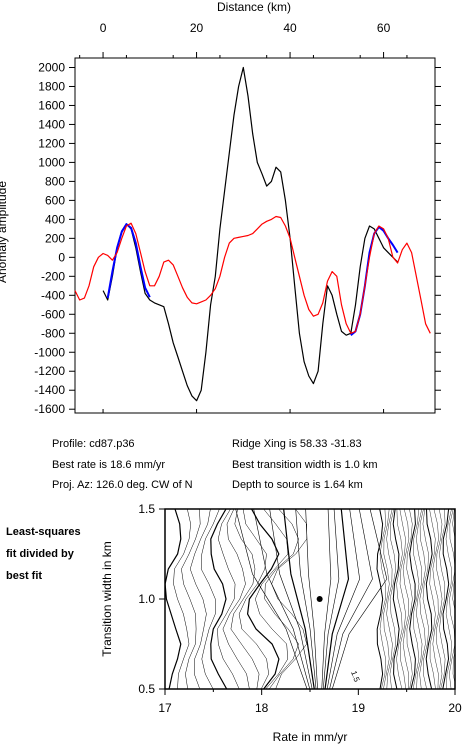 This screenshot has height=745, width=467. Describe the element at coordinates (310, 737) in the screenshot. I see `bottom-x-axis-label: Rate in mm/yr` at that location.